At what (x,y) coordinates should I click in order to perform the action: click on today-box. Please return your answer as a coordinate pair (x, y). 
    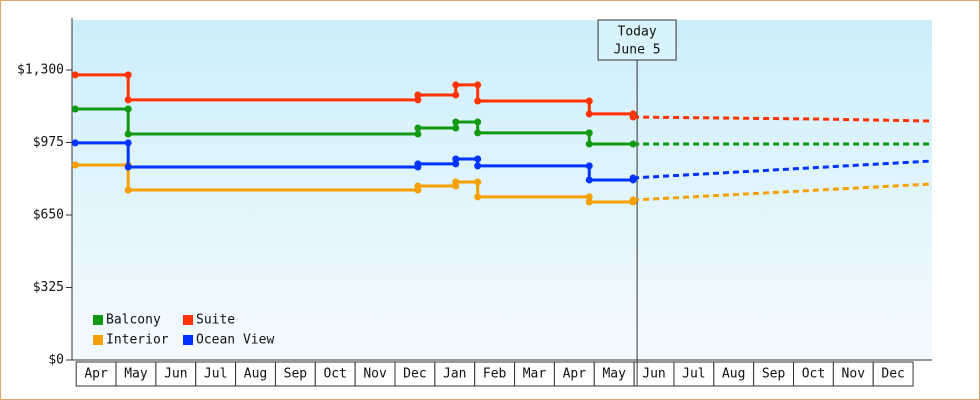
    Looking at the image, I should click on (637, 40).